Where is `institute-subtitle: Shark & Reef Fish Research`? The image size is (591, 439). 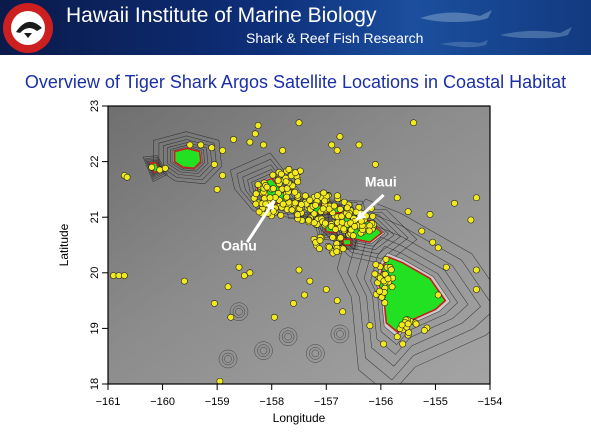
institute-subtitle: Shark & Reef Fish Research is located at coordinates (335, 38).